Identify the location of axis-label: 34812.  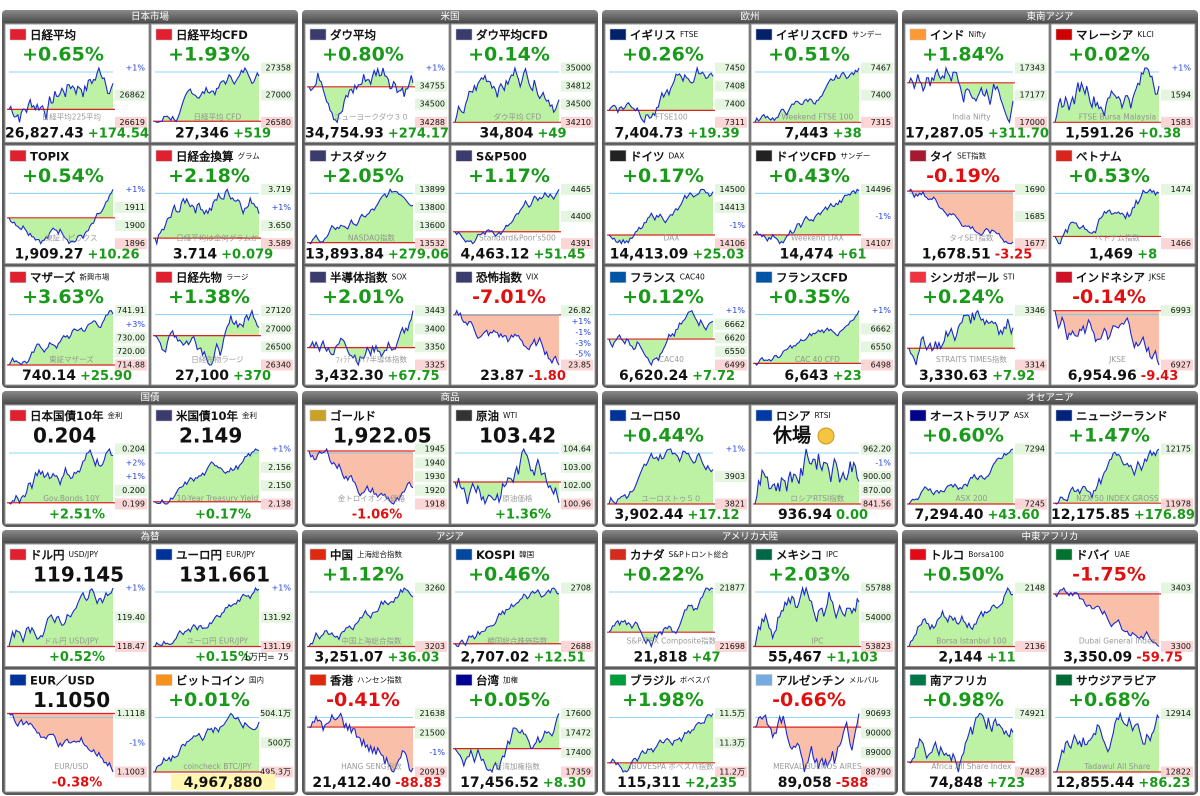
(578, 86).